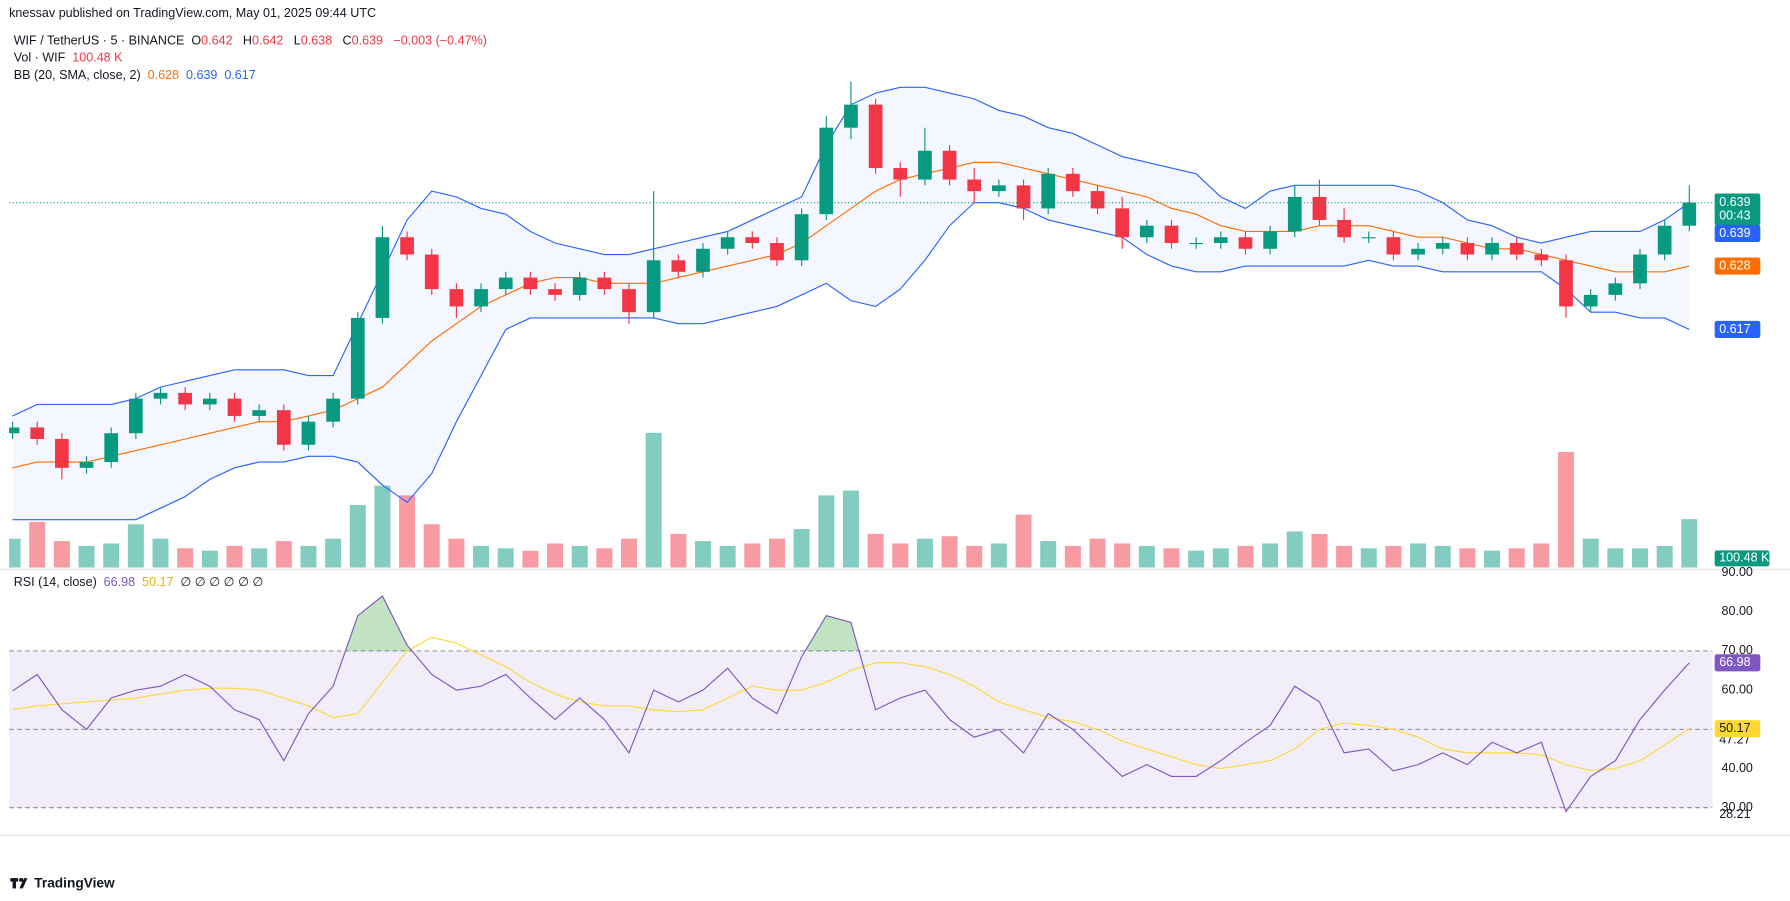  What do you see at coordinates (1734, 216) in the screenshot?
I see `countdown-text: 00:43` at bounding box center [1734, 216].